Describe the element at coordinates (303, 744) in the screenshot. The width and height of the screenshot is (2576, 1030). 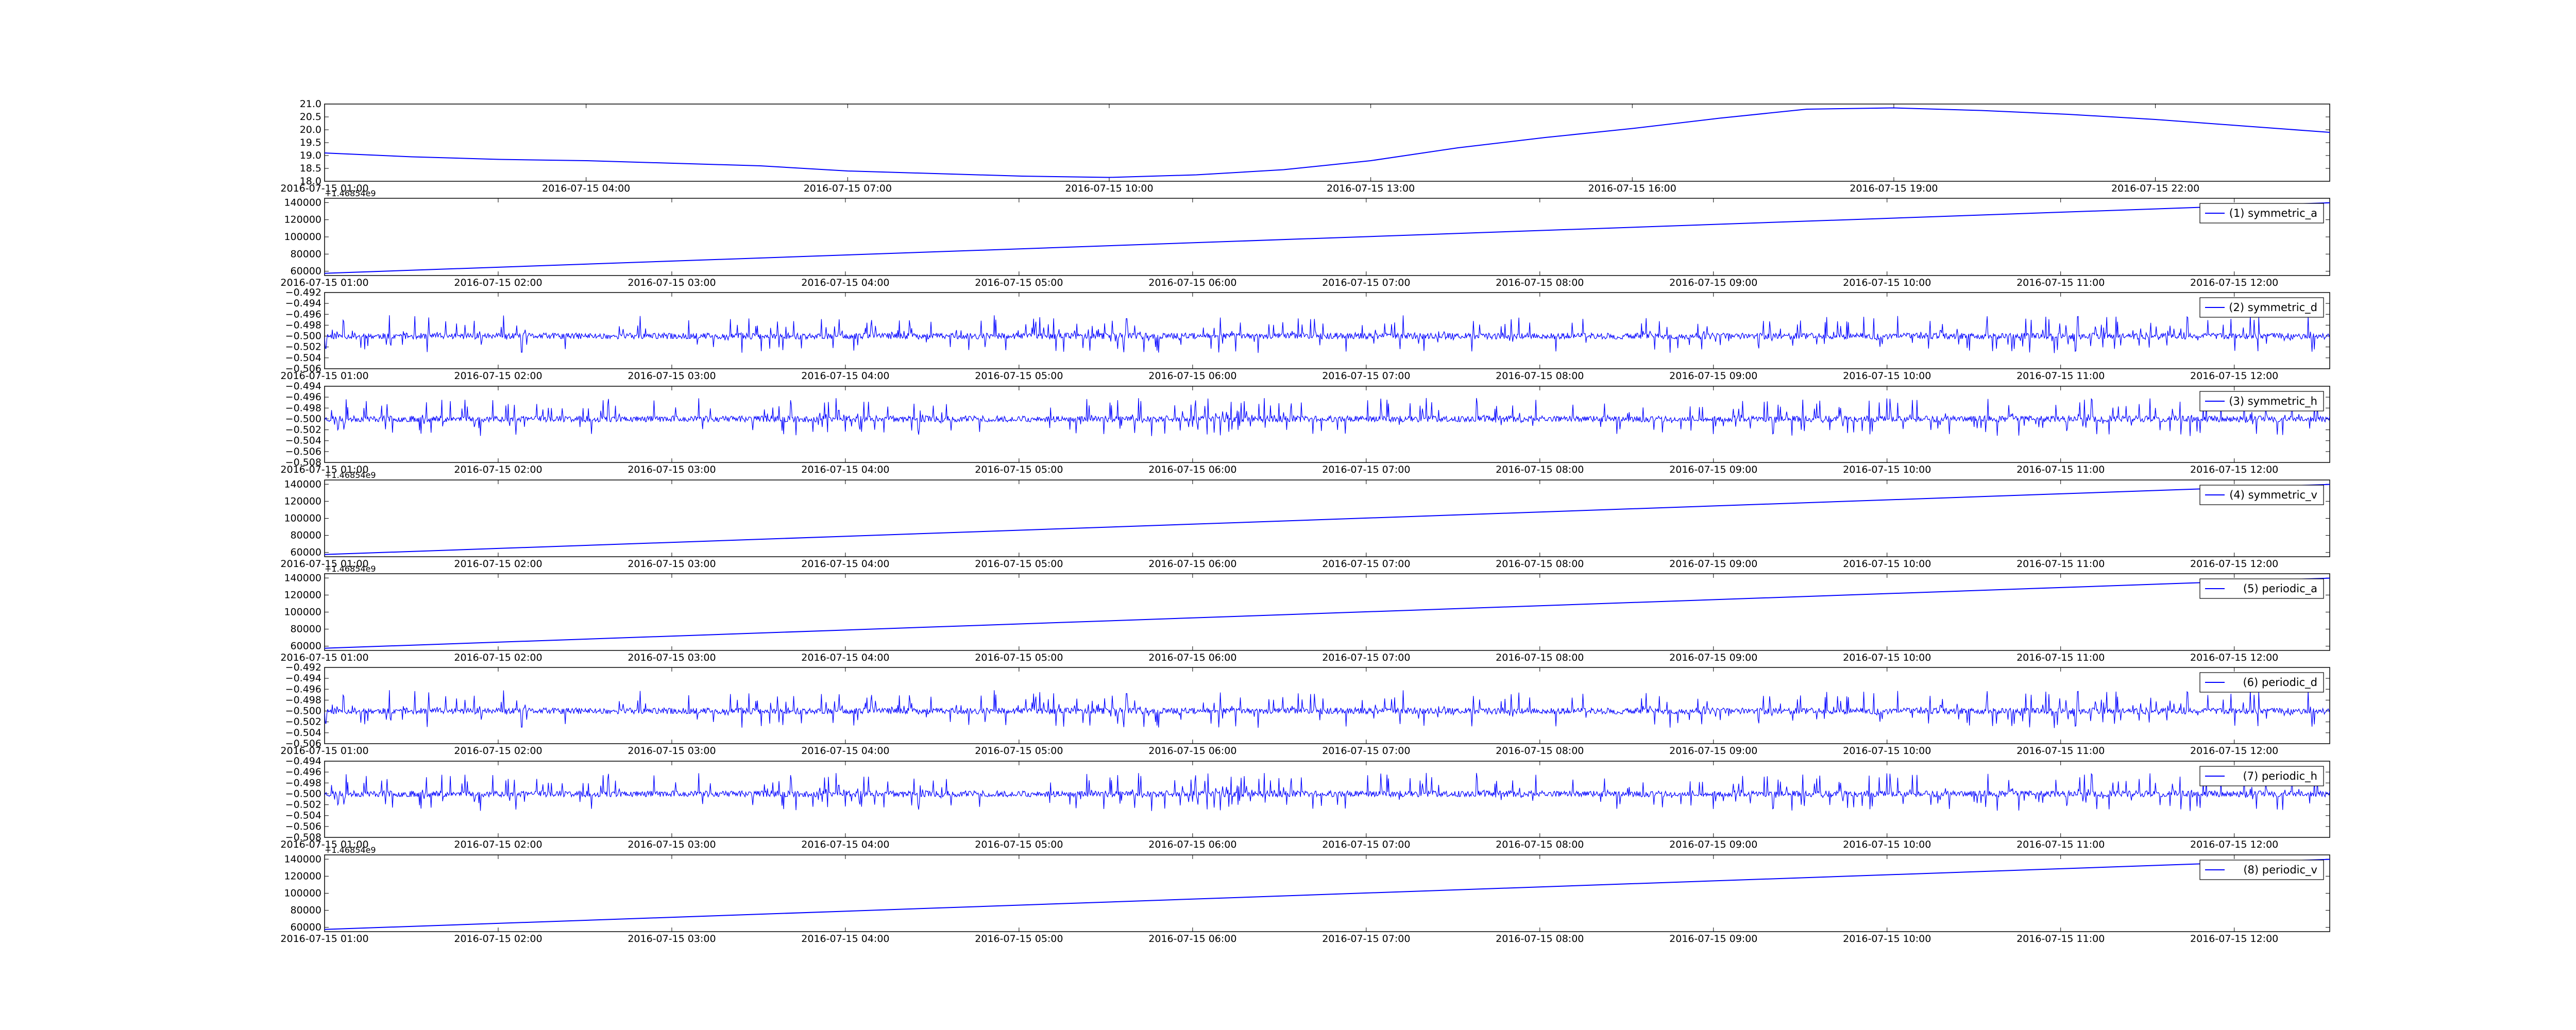
I see `y-tick-label: −0.506` at that location.